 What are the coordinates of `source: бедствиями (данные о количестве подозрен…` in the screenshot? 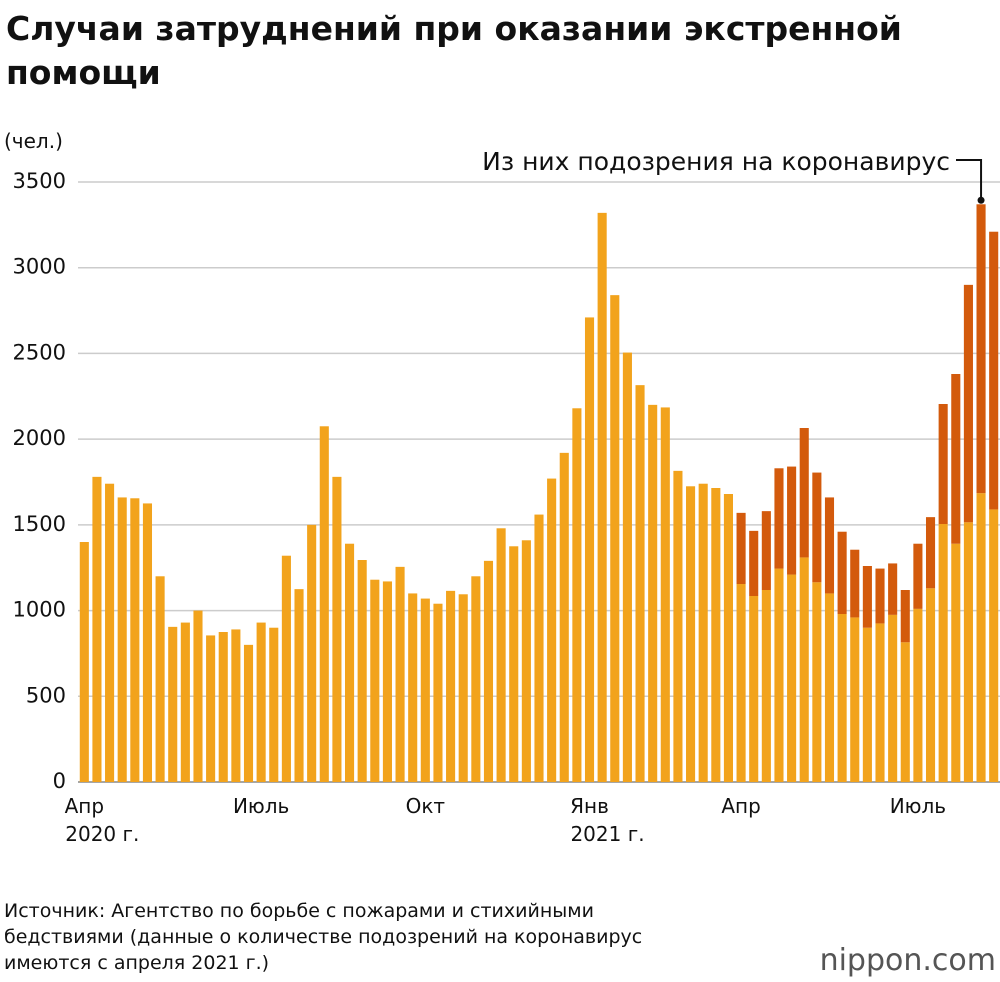 It's located at (323, 937).